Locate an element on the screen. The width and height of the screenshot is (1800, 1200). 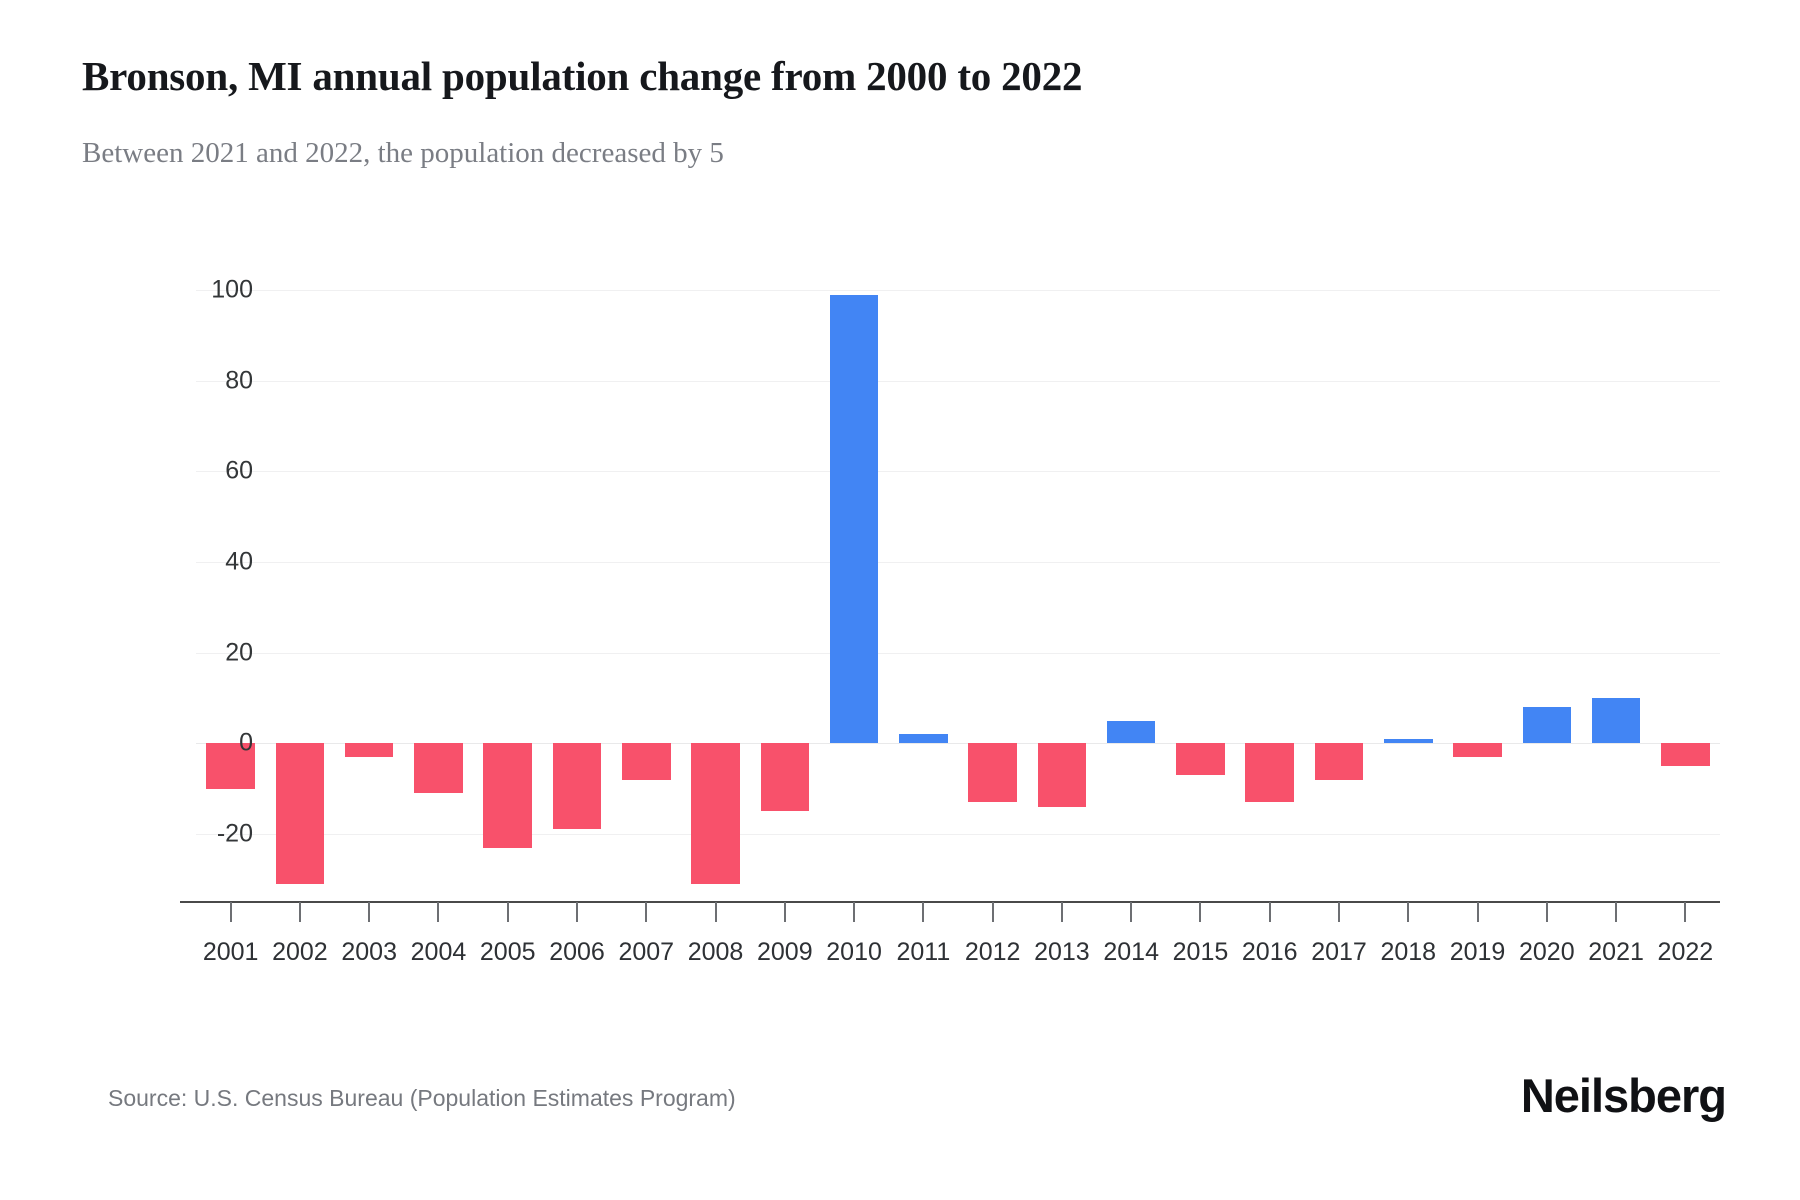
x-tick-label: 2009 is located at coordinates (785, 952).